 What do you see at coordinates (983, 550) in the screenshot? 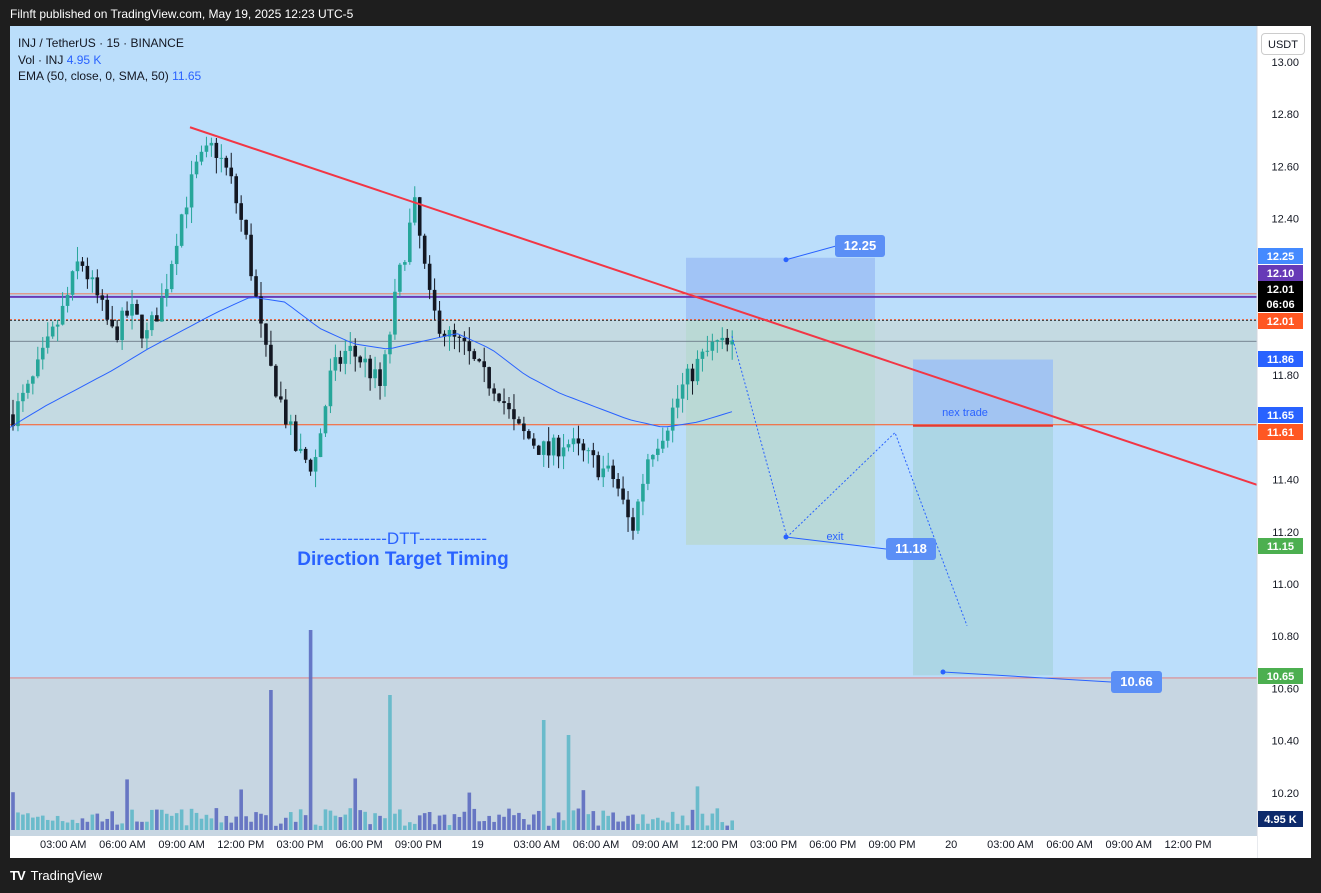
I see `short-target-zone` at bounding box center [983, 550].